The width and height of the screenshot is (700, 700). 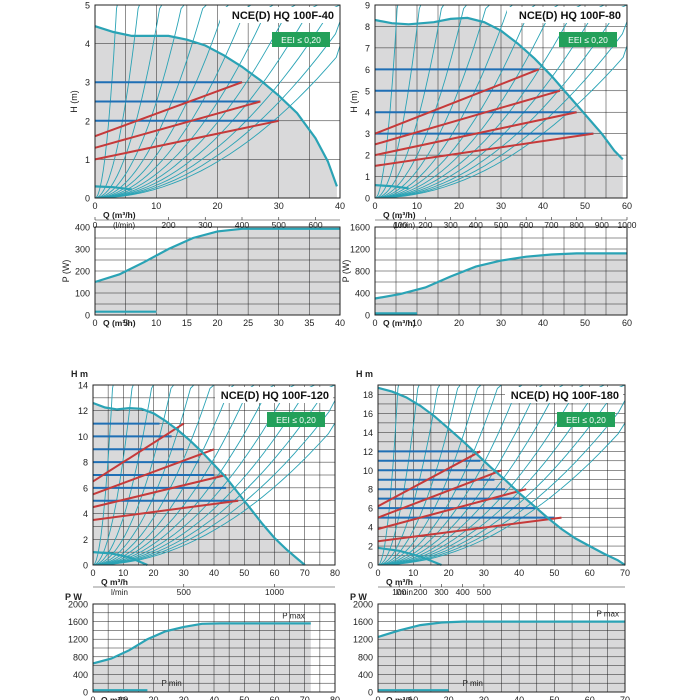 What do you see at coordinates (184, 573) in the screenshot?
I see `x-tick-label: 30` at bounding box center [184, 573].